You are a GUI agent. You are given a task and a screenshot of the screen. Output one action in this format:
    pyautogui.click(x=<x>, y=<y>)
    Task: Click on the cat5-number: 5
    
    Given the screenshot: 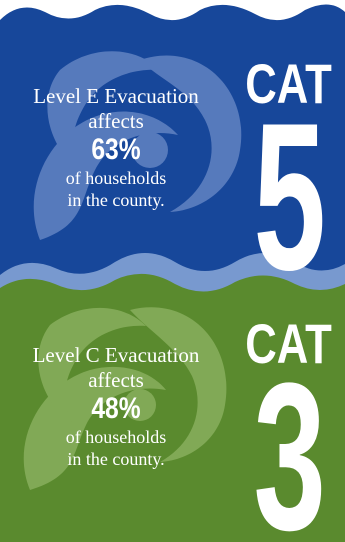 What is the action you would take?
    pyautogui.click(x=289, y=190)
    